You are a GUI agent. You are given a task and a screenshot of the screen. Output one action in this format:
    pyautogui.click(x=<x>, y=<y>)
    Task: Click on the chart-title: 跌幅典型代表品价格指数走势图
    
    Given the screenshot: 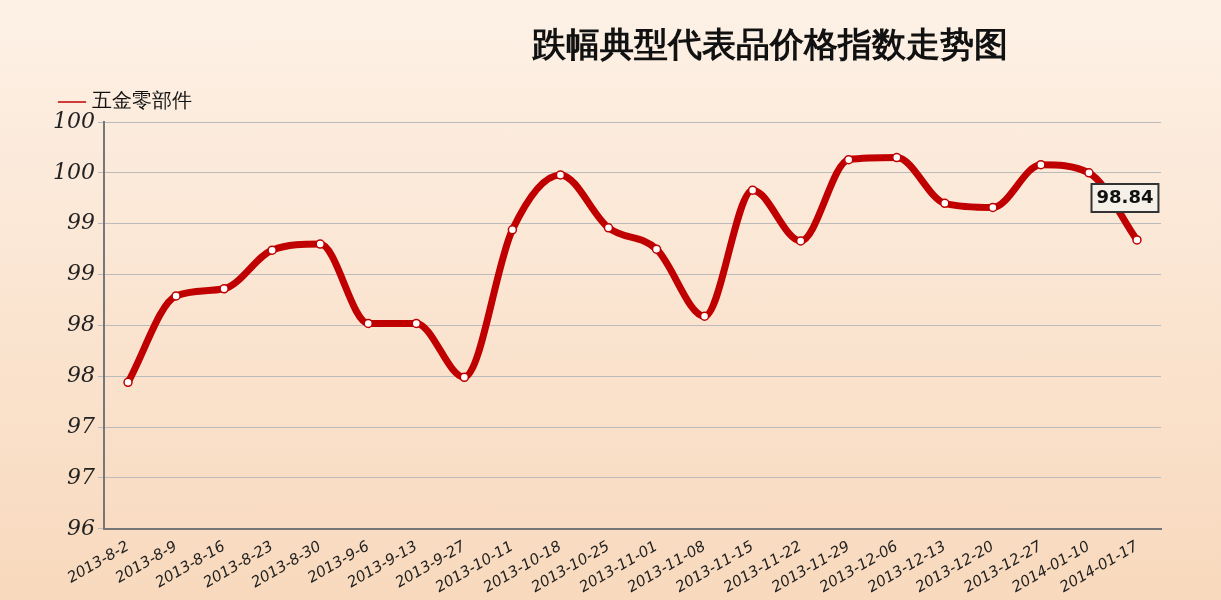 What is the action you would take?
    pyautogui.click(x=770, y=44)
    